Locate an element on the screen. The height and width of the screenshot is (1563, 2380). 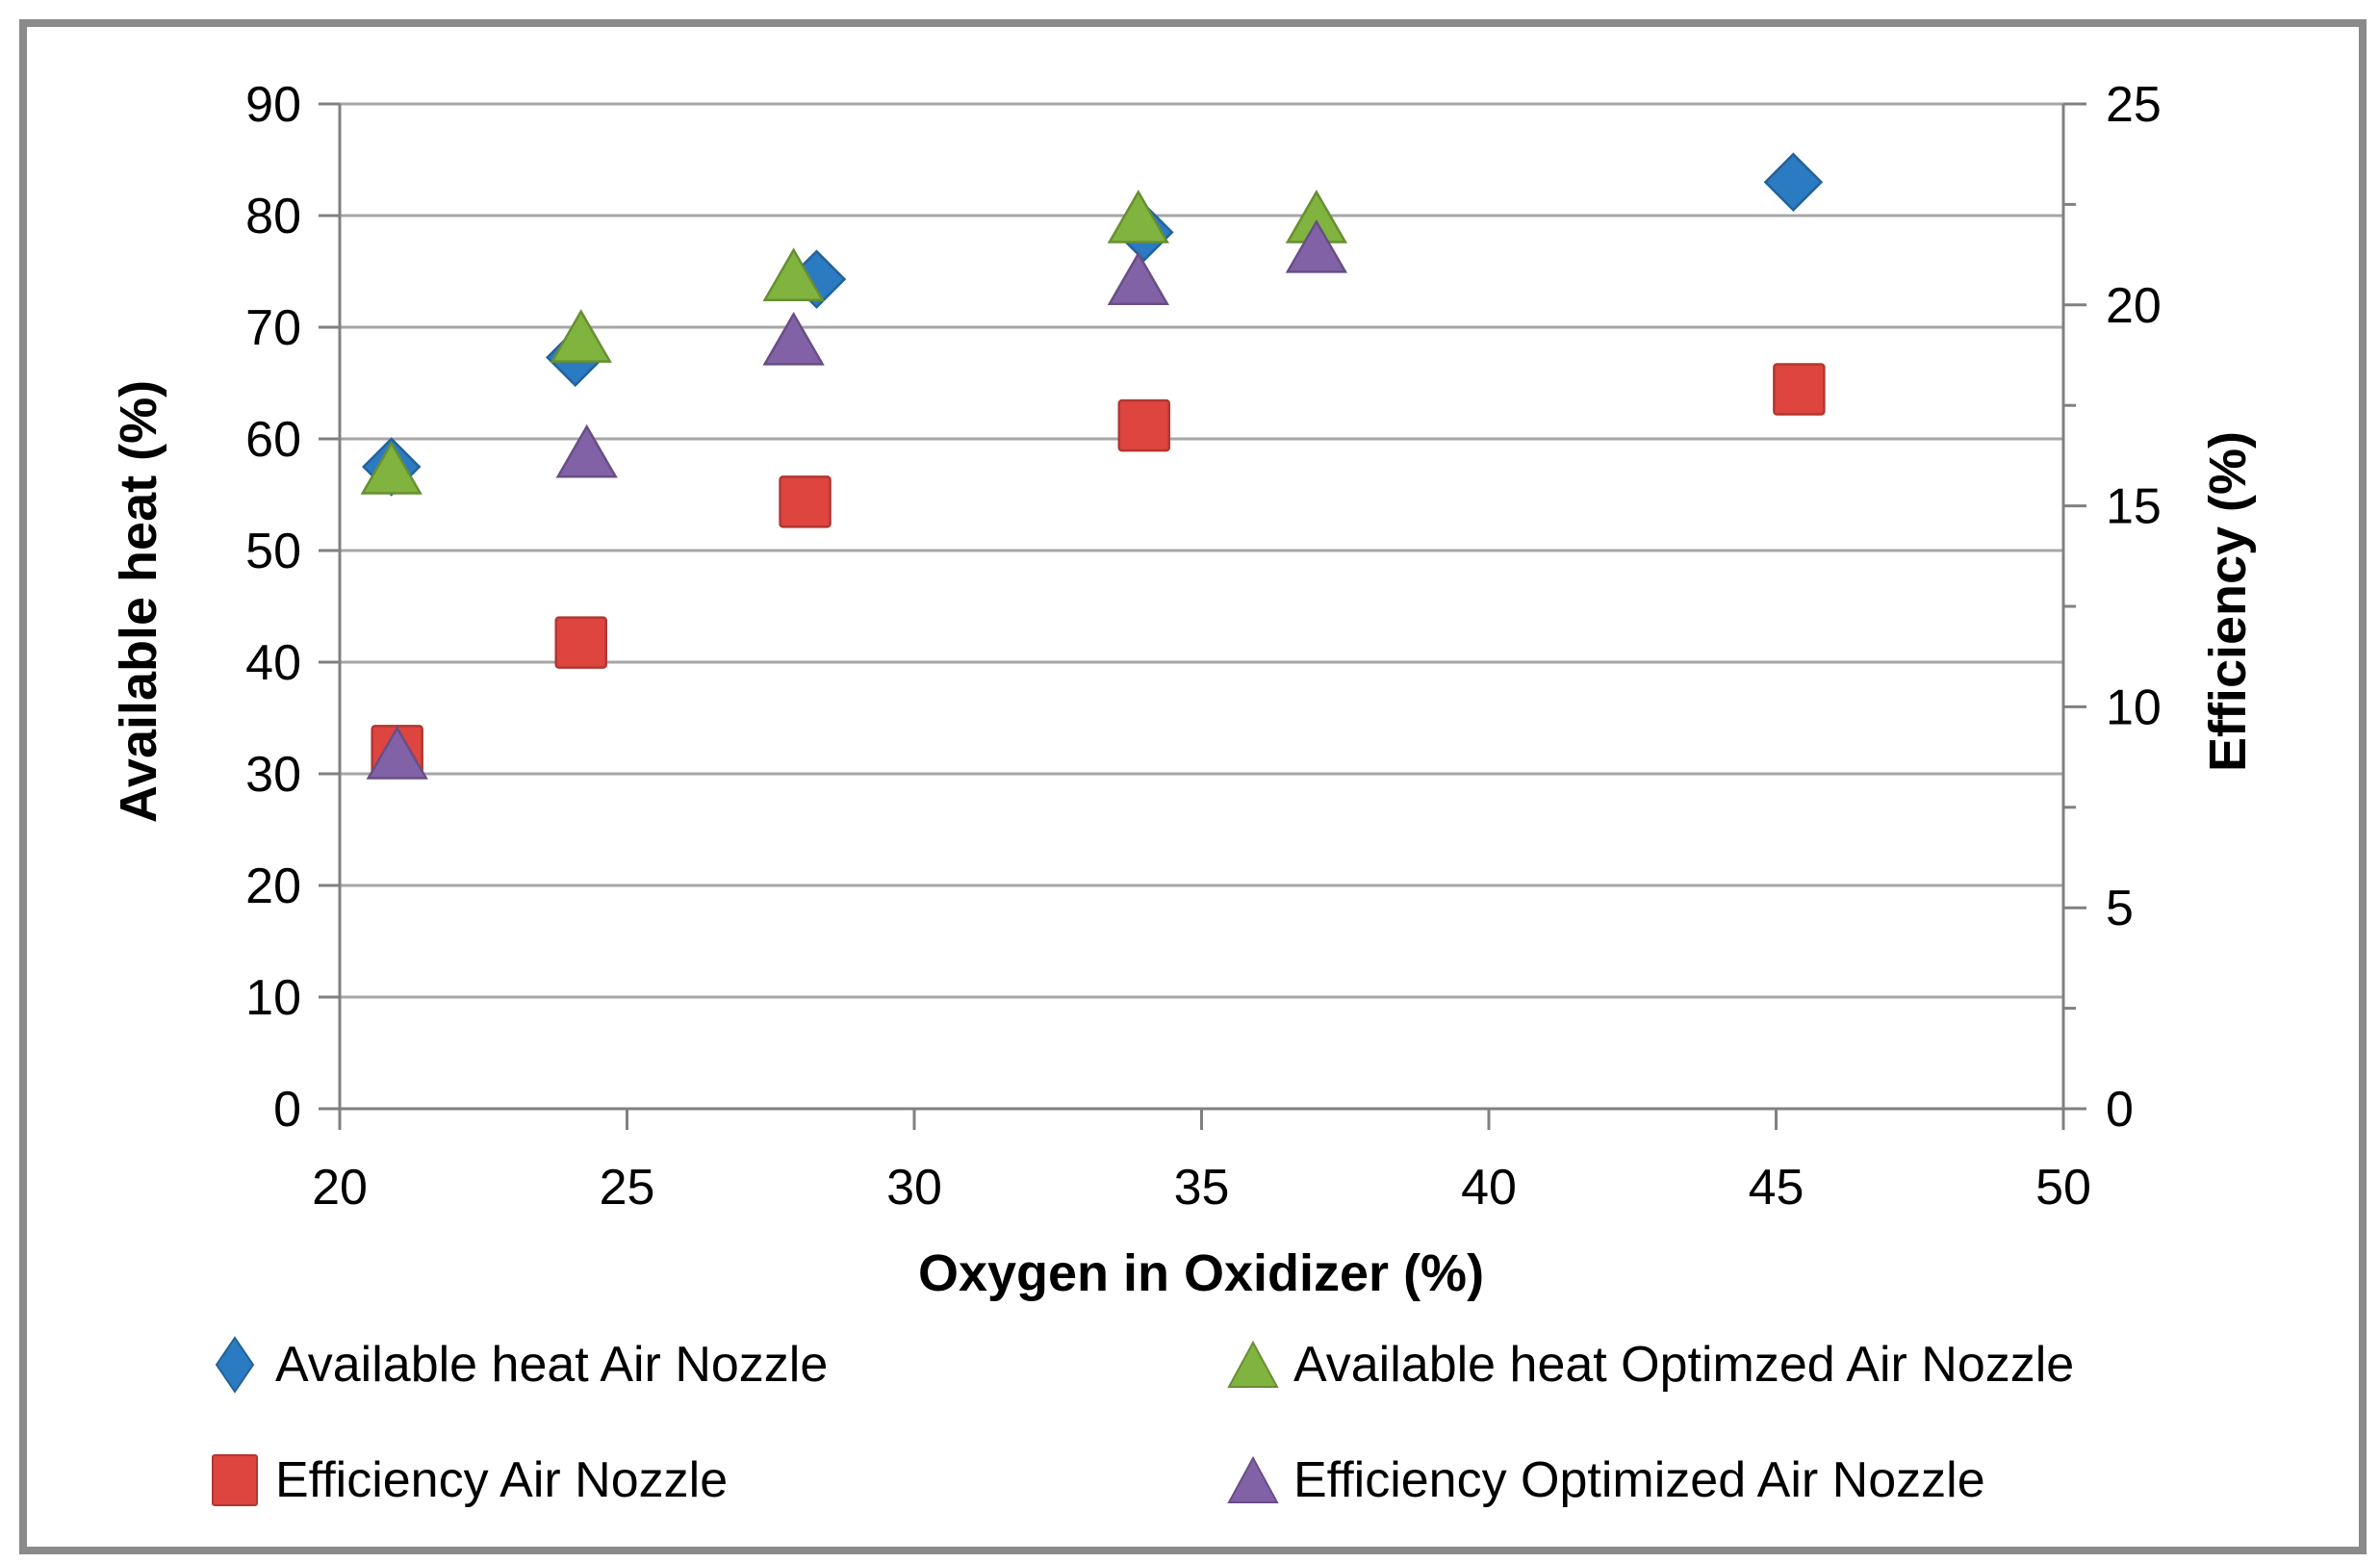
y-left-tick-label: 40 is located at coordinates (273, 663).